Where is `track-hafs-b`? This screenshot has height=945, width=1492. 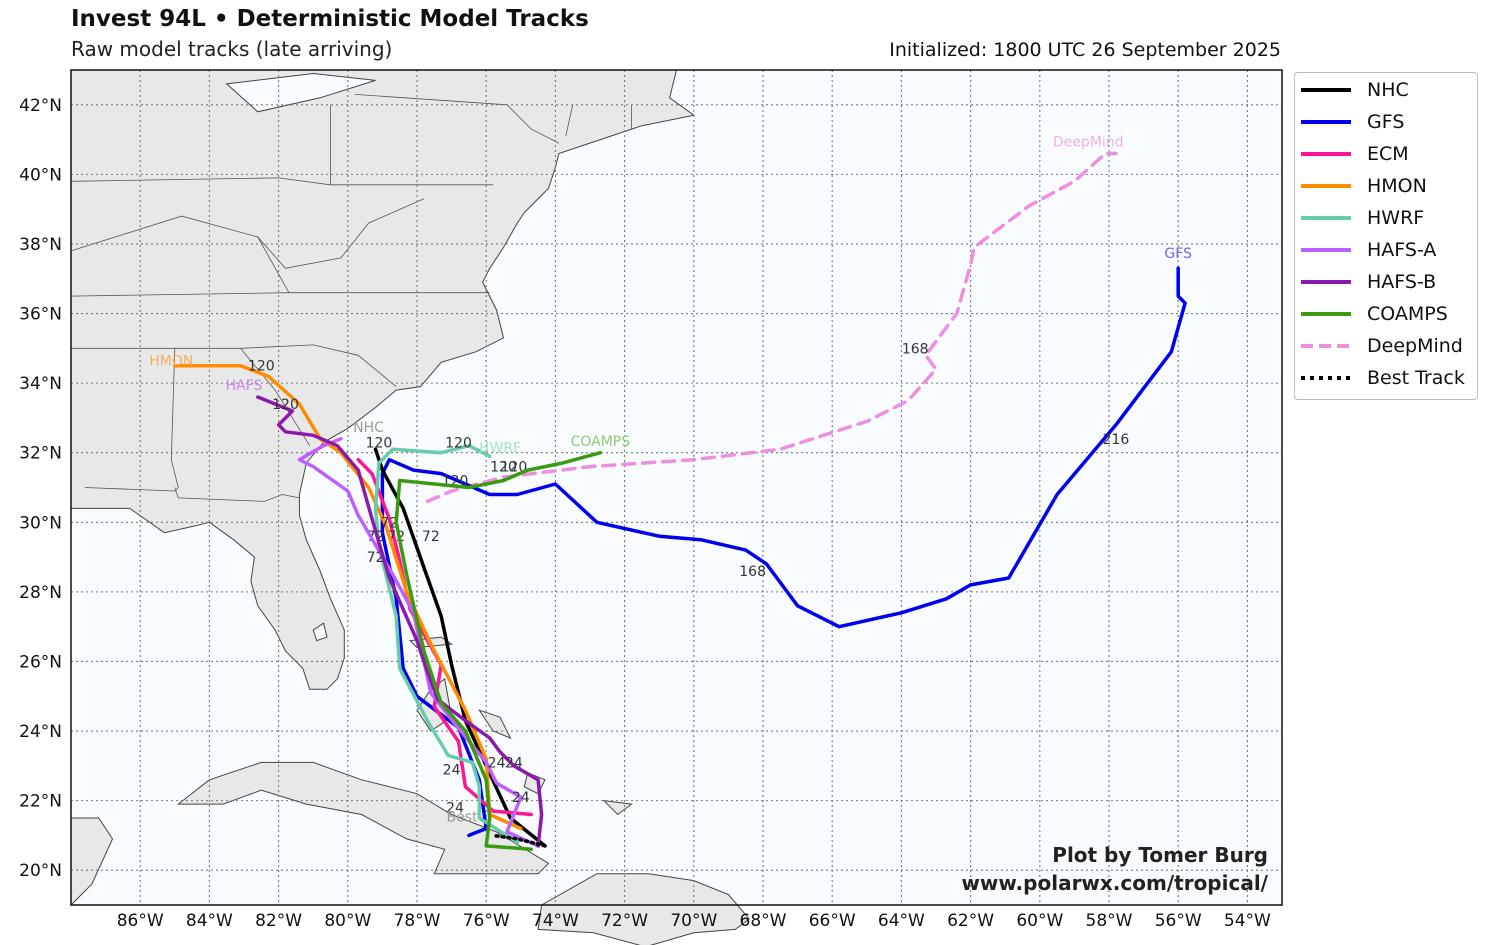
track-hafs-b is located at coordinates (400, 621).